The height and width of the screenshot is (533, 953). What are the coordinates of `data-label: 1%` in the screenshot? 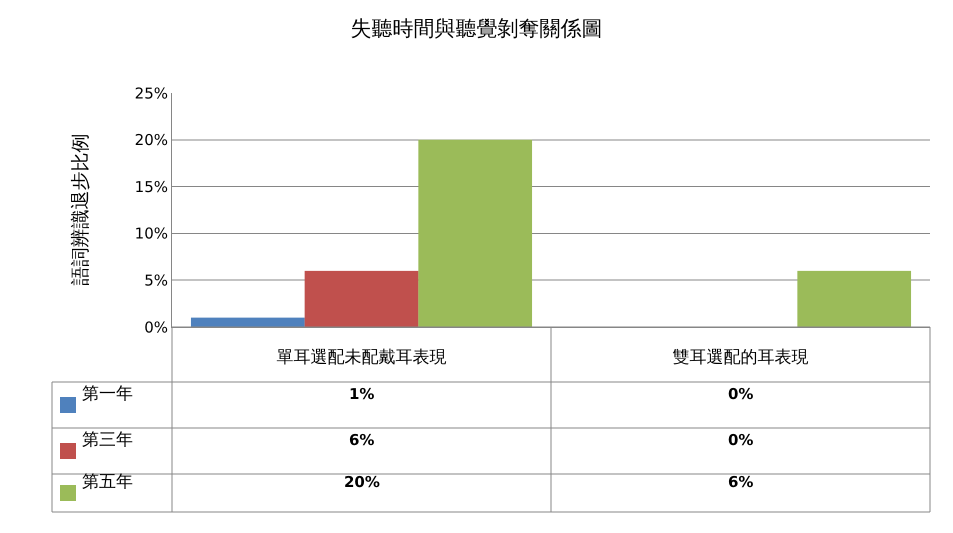 It's located at (361, 394).